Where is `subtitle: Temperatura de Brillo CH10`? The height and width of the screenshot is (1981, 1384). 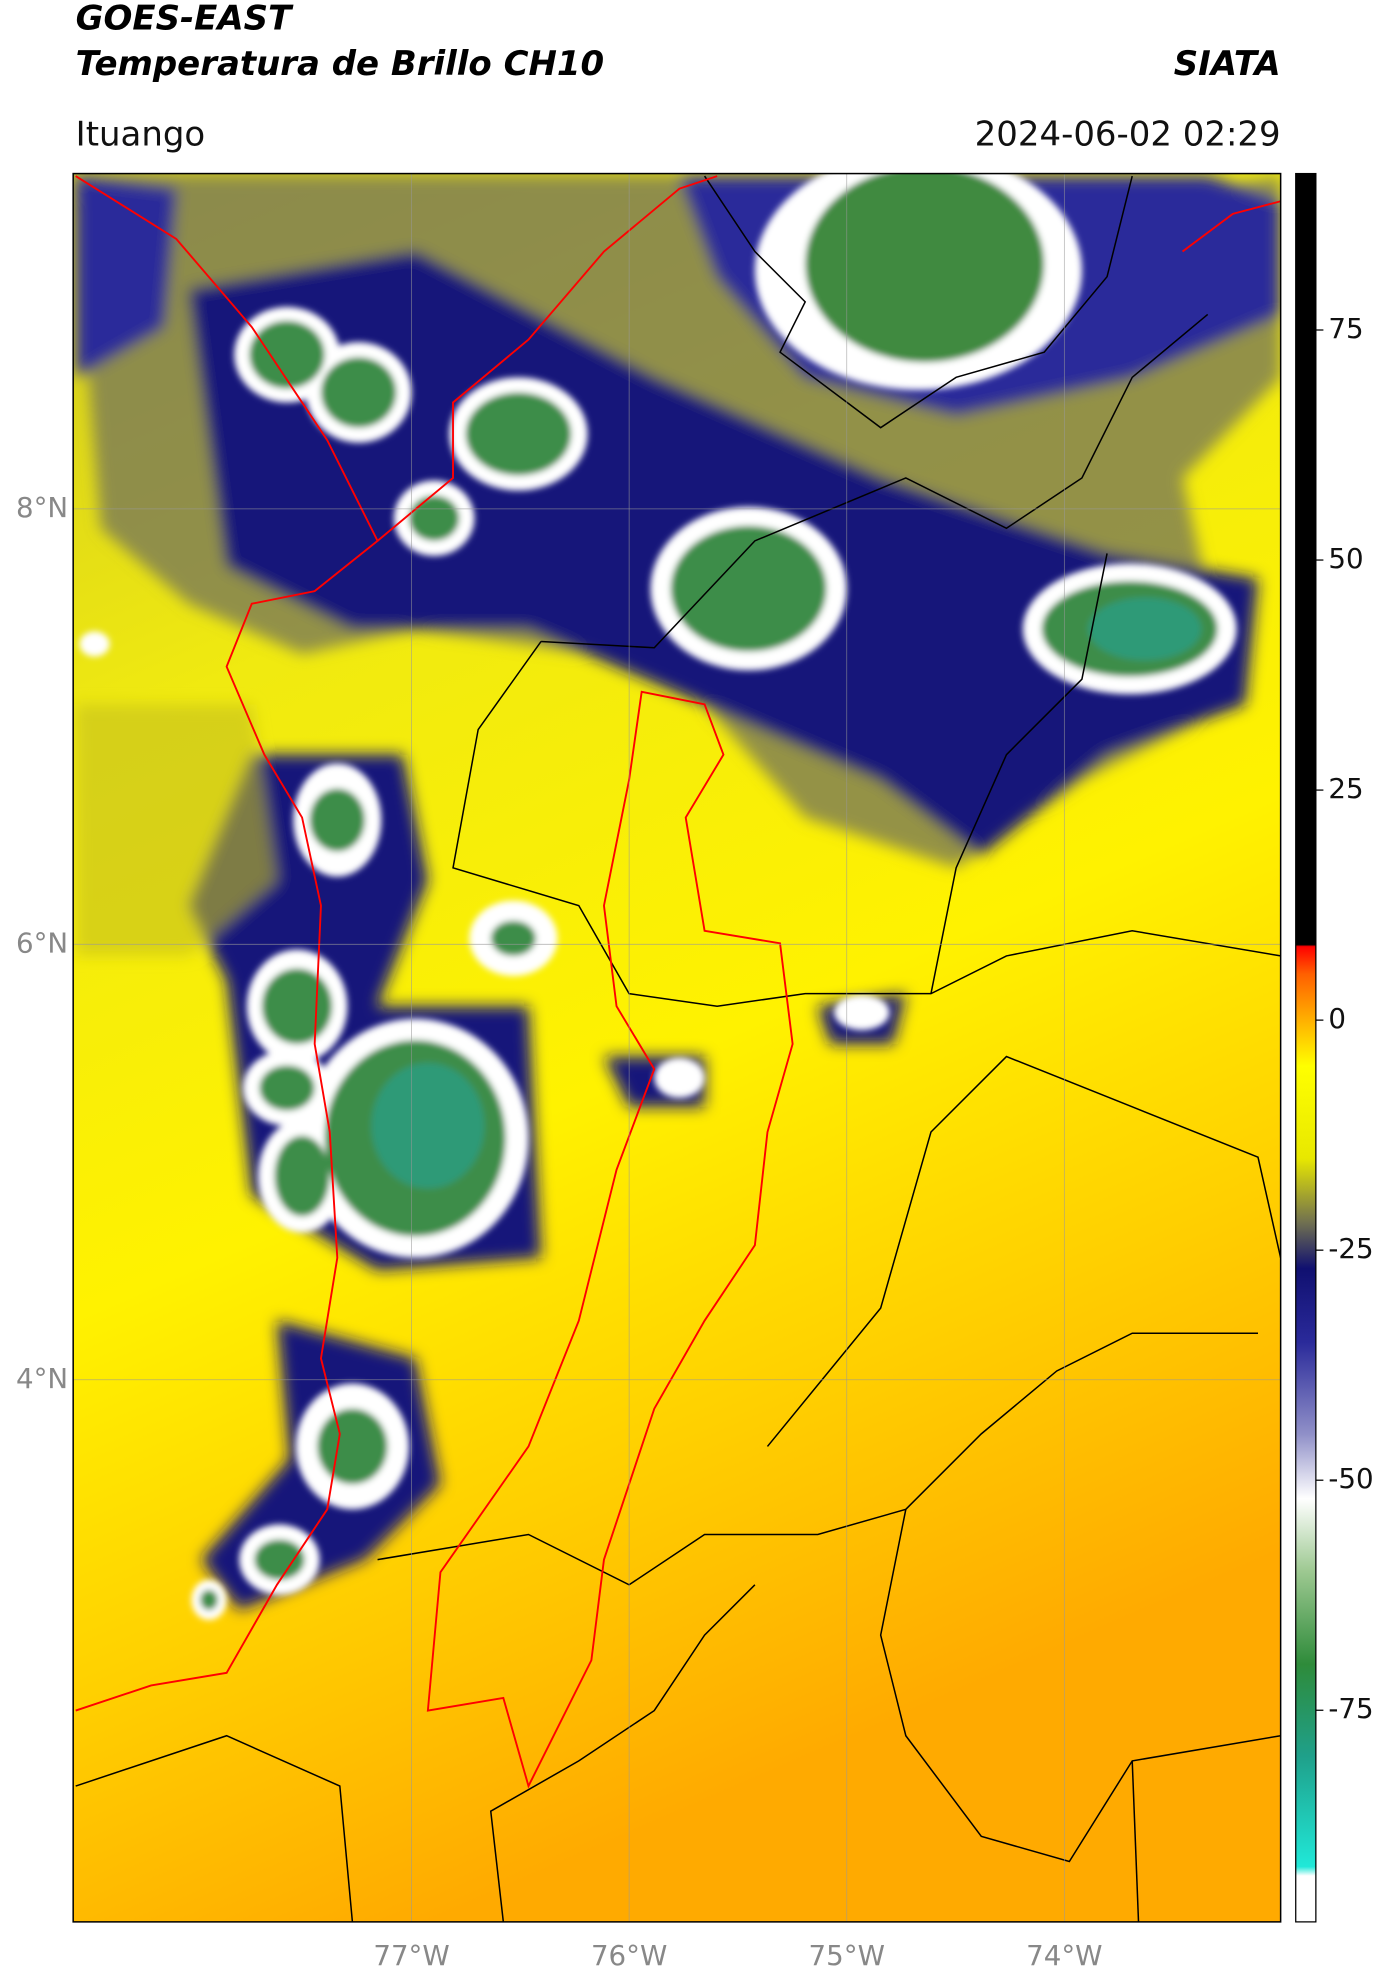
subtitle: Temperatura de Brillo CH10 is located at coordinates (340, 64).